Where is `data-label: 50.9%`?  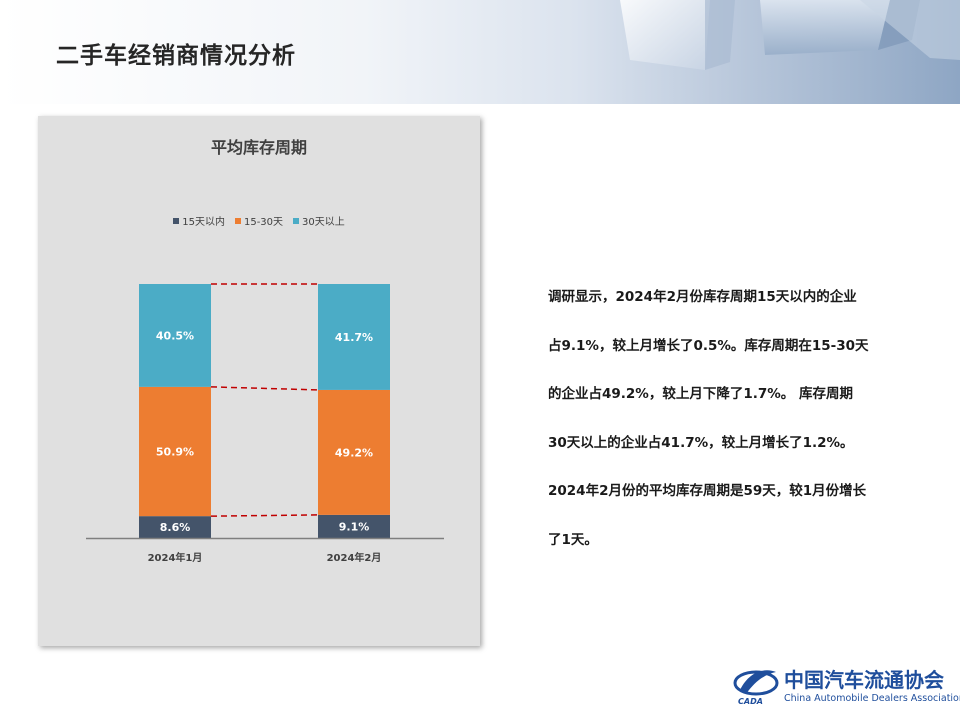 data-label: 50.9% is located at coordinates (175, 452).